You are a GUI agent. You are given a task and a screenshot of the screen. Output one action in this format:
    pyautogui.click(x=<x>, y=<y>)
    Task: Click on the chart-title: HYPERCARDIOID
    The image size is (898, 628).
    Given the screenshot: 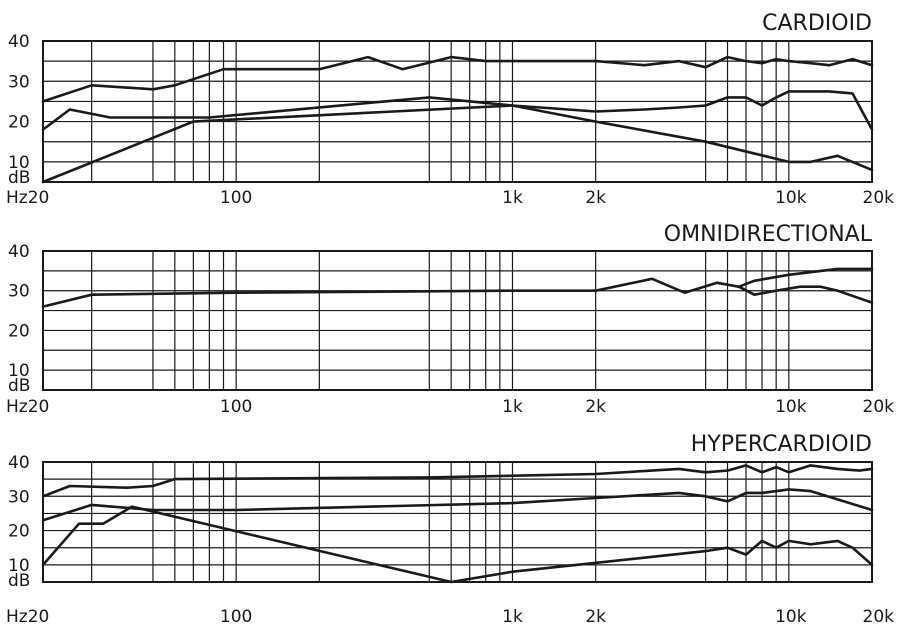 What is the action you would take?
    pyautogui.click(x=781, y=444)
    